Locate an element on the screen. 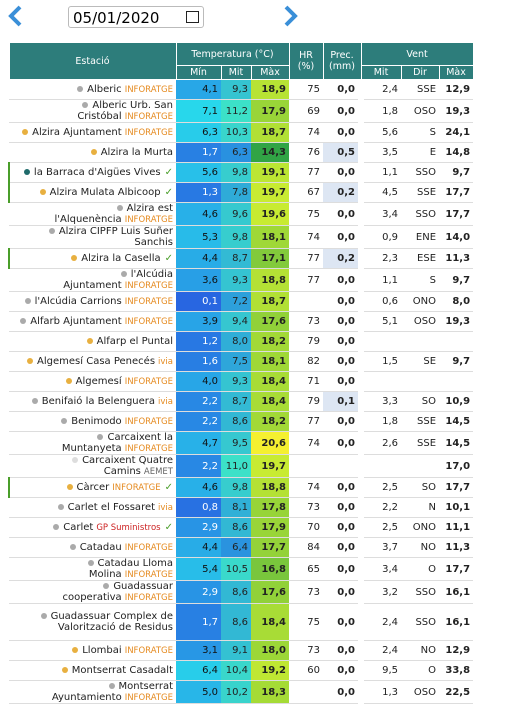 This screenshot has height=704, width=508. value-cell: 18,7 is located at coordinates (270, 132).